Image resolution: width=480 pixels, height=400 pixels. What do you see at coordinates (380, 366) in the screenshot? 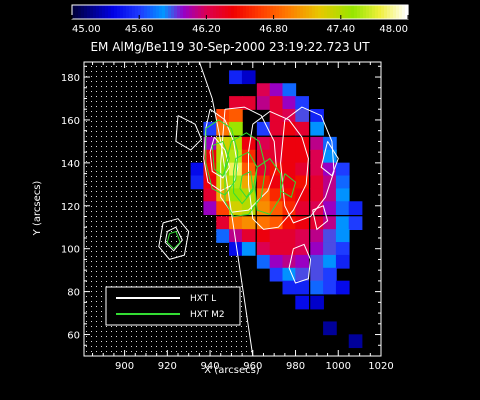
I see `x-tick-label: 1020` at bounding box center [380, 366].